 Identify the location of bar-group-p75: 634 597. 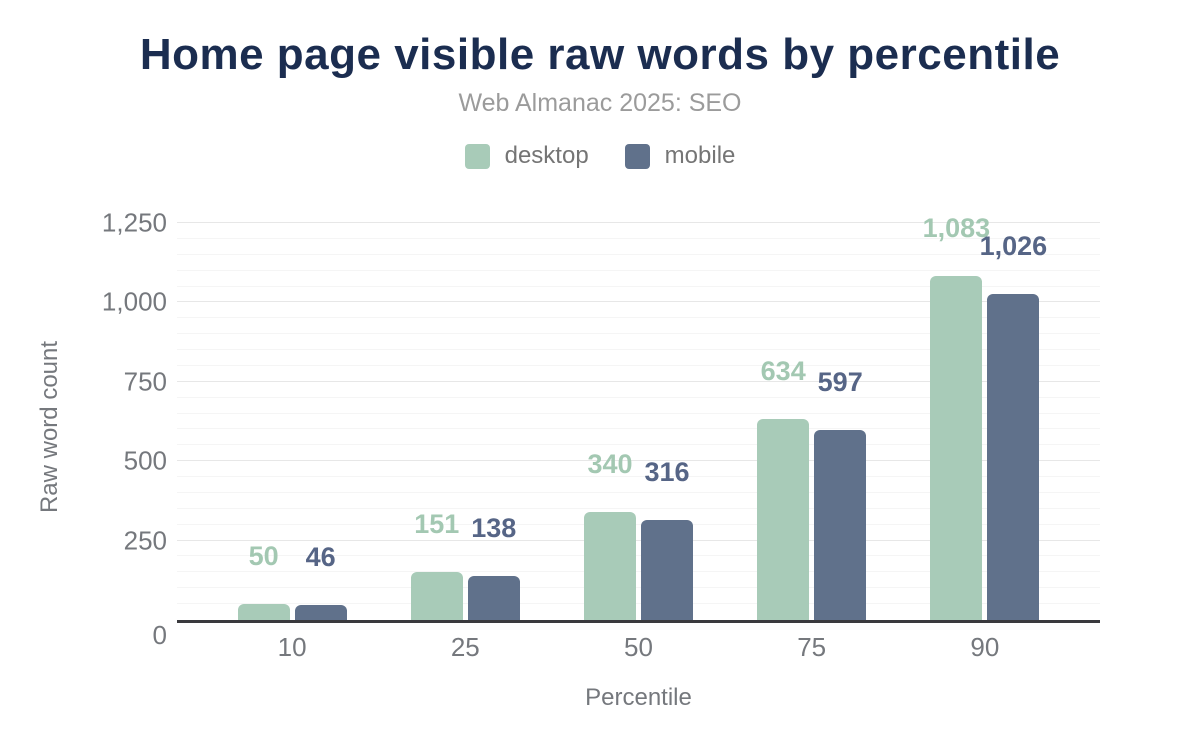
(812, 421).